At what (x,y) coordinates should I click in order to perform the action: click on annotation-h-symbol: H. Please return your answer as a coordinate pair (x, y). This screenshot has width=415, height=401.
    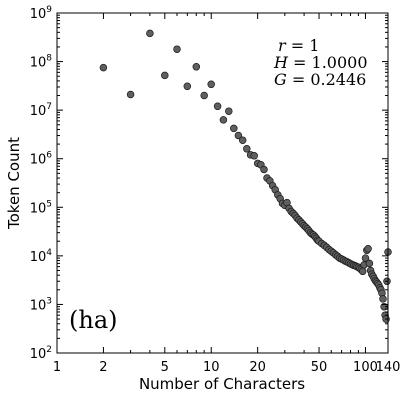
    Looking at the image, I should click on (281, 62).